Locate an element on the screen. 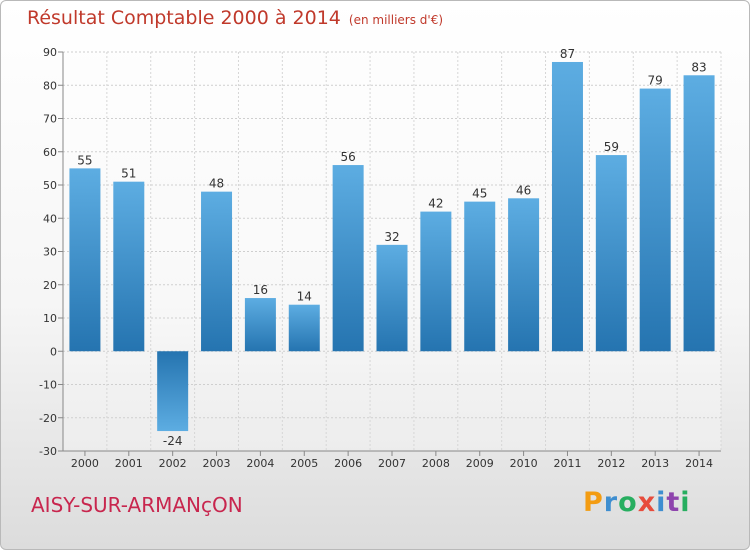 This screenshot has height=550, width=750. bar-2008 is located at coordinates (436, 281).